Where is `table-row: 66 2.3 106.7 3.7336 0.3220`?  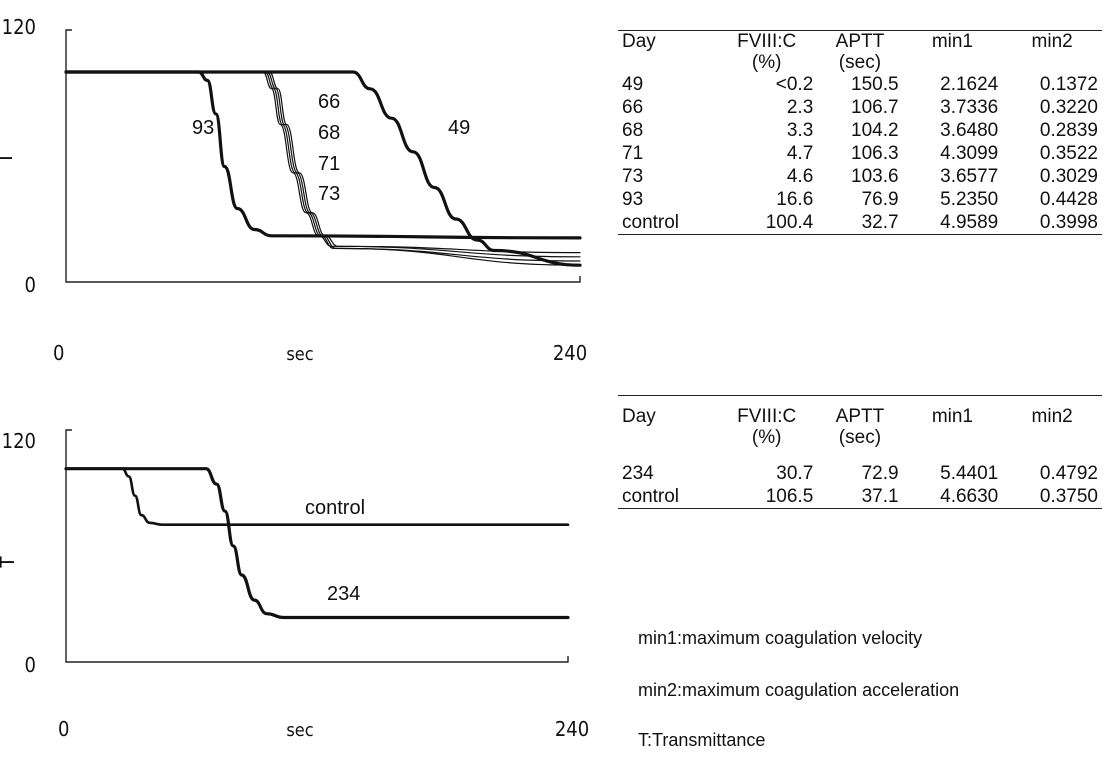
table-row: 66 2.3 106.7 3.7336 0.3220 is located at coordinates (860, 107).